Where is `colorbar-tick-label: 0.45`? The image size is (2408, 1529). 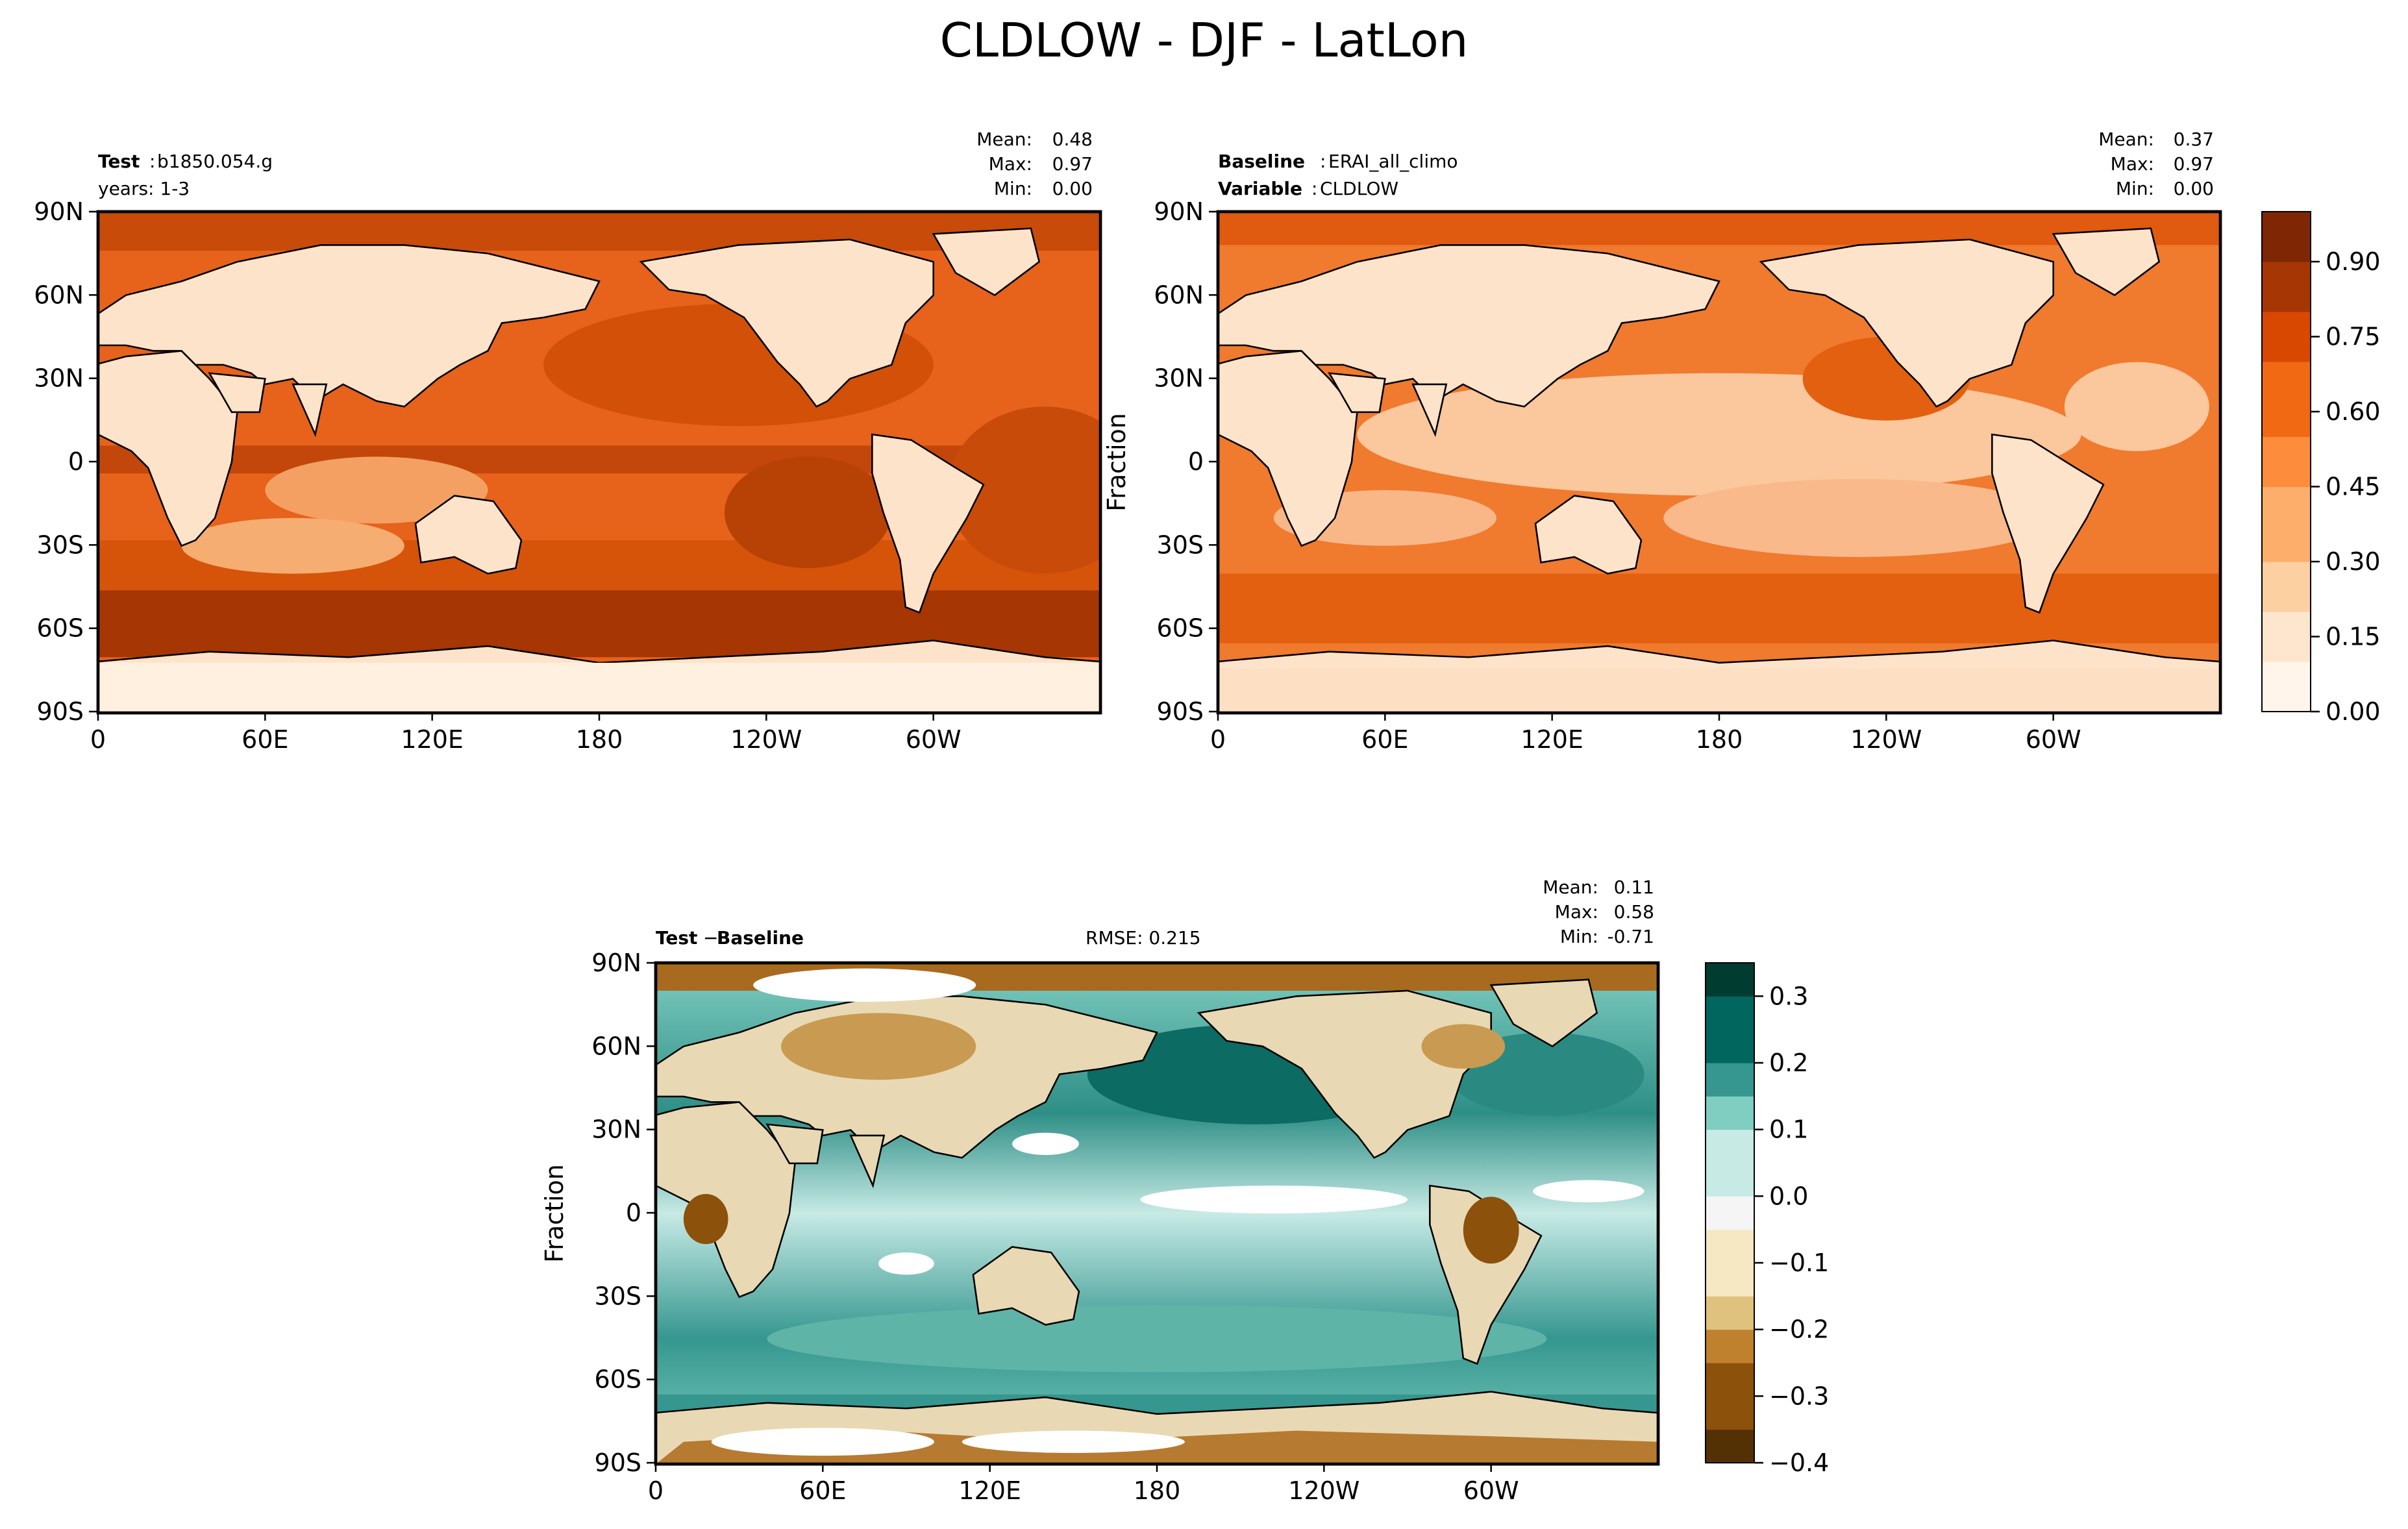 colorbar-tick-label: 0.45 is located at coordinates (2353, 487).